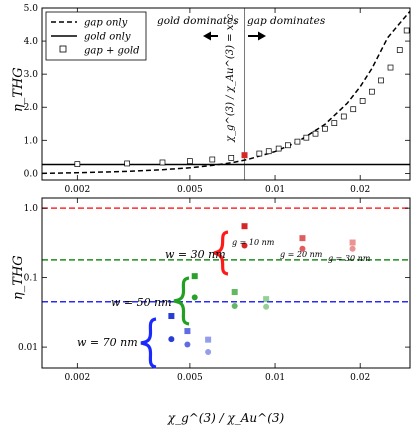 The image size is (415, 430). What do you see at coordinates (198, 21) in the screenshot?
I see `region-left-label: gold dominates` at bounding box center [198, 21].